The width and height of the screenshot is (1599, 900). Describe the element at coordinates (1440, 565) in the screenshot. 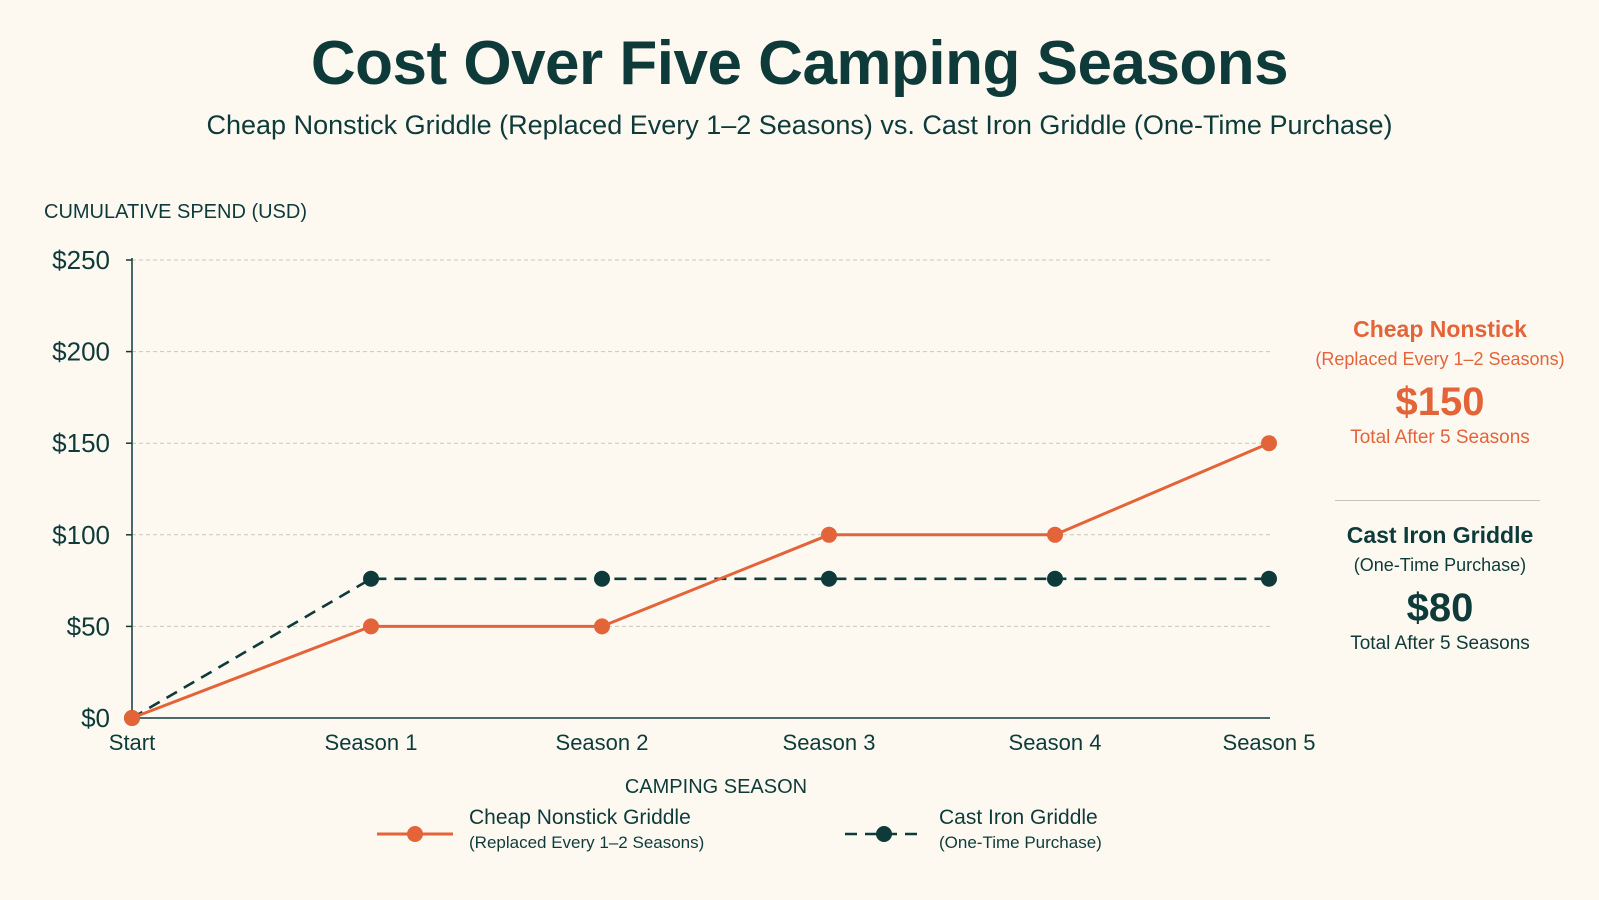

I see `summary-iron-sub: (One-Time Purchase)` at that location.